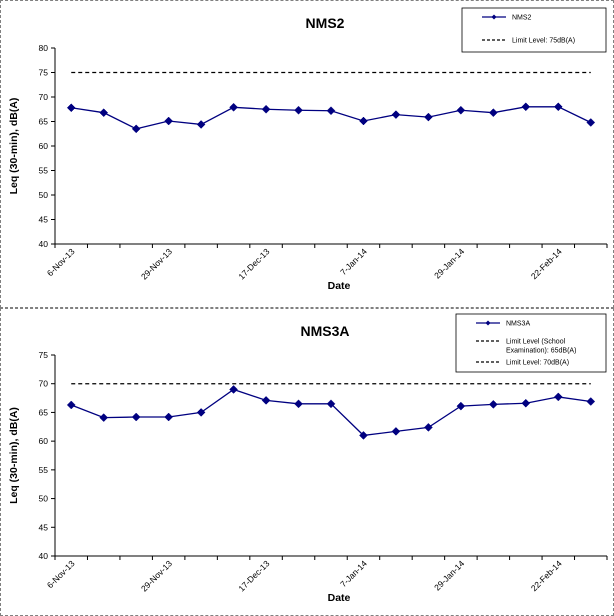 Image resolution: width=614 pixels, height=616 pixels. What do you see at coordinates (536, 342) in the screenshot?
I see `legend-entry-label: Limit Level (School` at bounding box center [536, 342].